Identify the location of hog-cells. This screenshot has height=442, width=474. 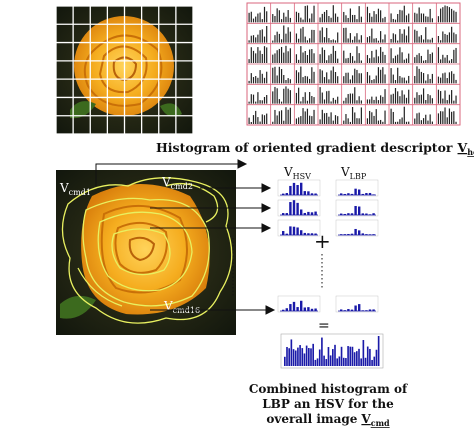
(353, 64).